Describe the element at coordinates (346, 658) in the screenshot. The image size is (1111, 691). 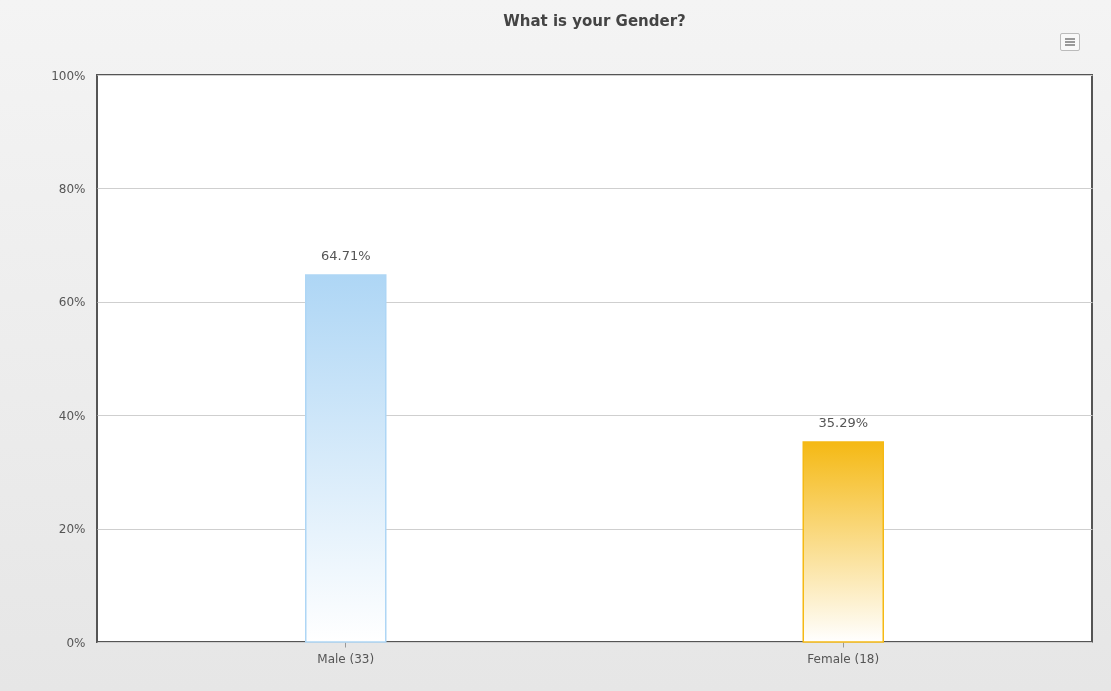
I see `x-tick-label: Male (33)` at that location.